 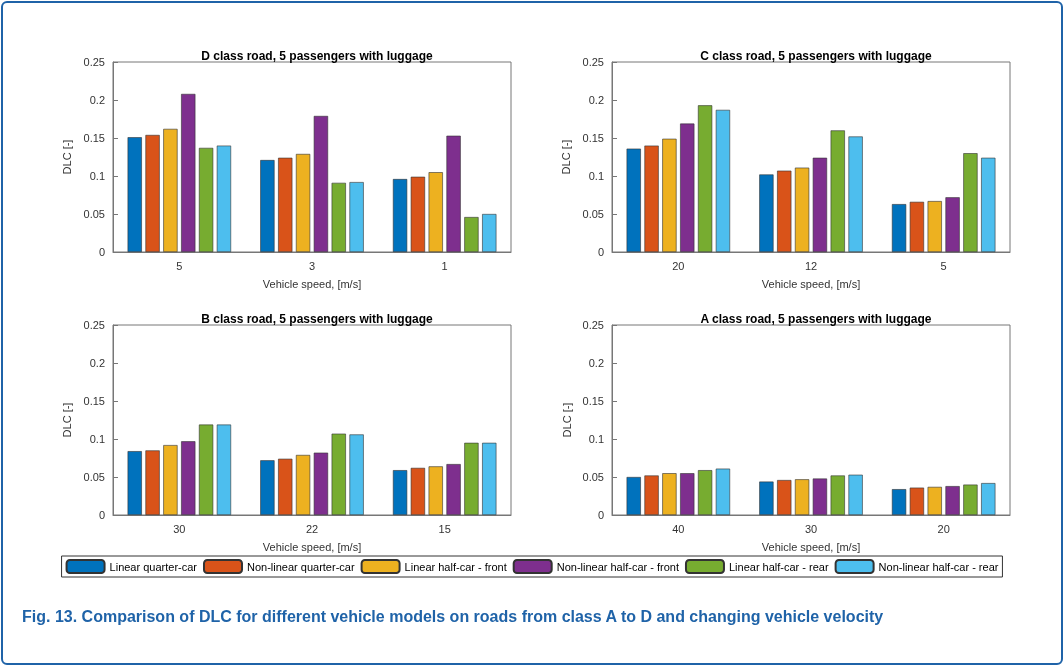 What do you see at coordinates (816, 319) in the screenshot?
I see `chart-title: A class road, 5 passengers with luggage` at bounding box center [816, 319].